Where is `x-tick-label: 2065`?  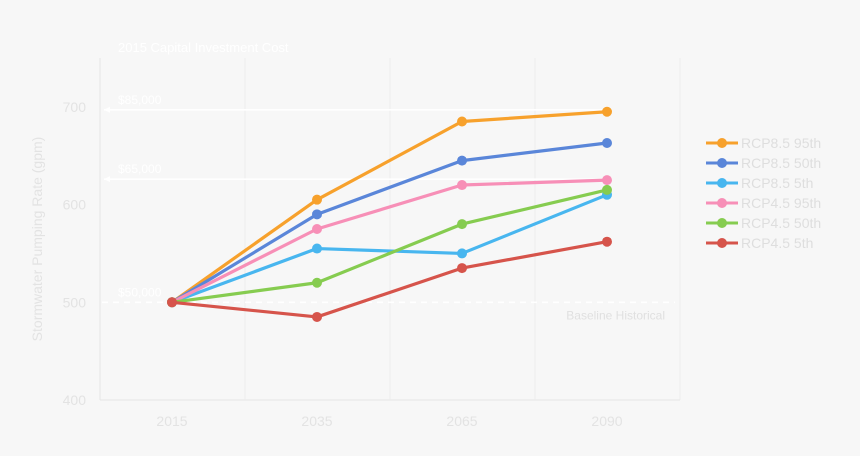
x-tick-label: 2065 is located at coordinates (461, 421).